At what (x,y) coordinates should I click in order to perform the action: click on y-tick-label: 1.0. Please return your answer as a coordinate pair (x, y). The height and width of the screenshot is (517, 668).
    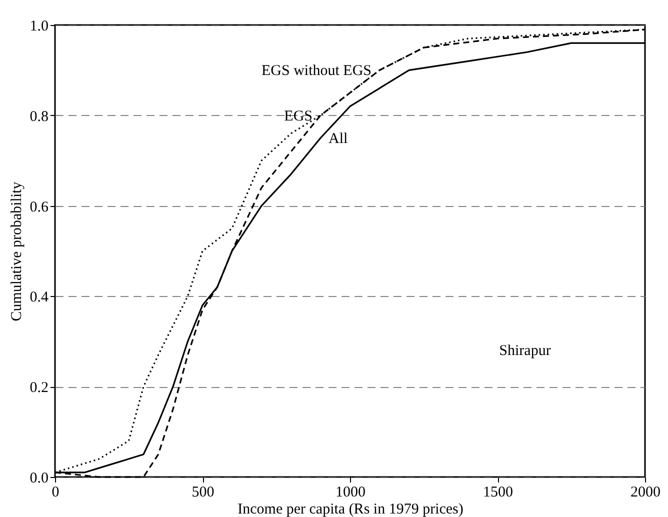
    Looking at the image, I should click on (39, 26).